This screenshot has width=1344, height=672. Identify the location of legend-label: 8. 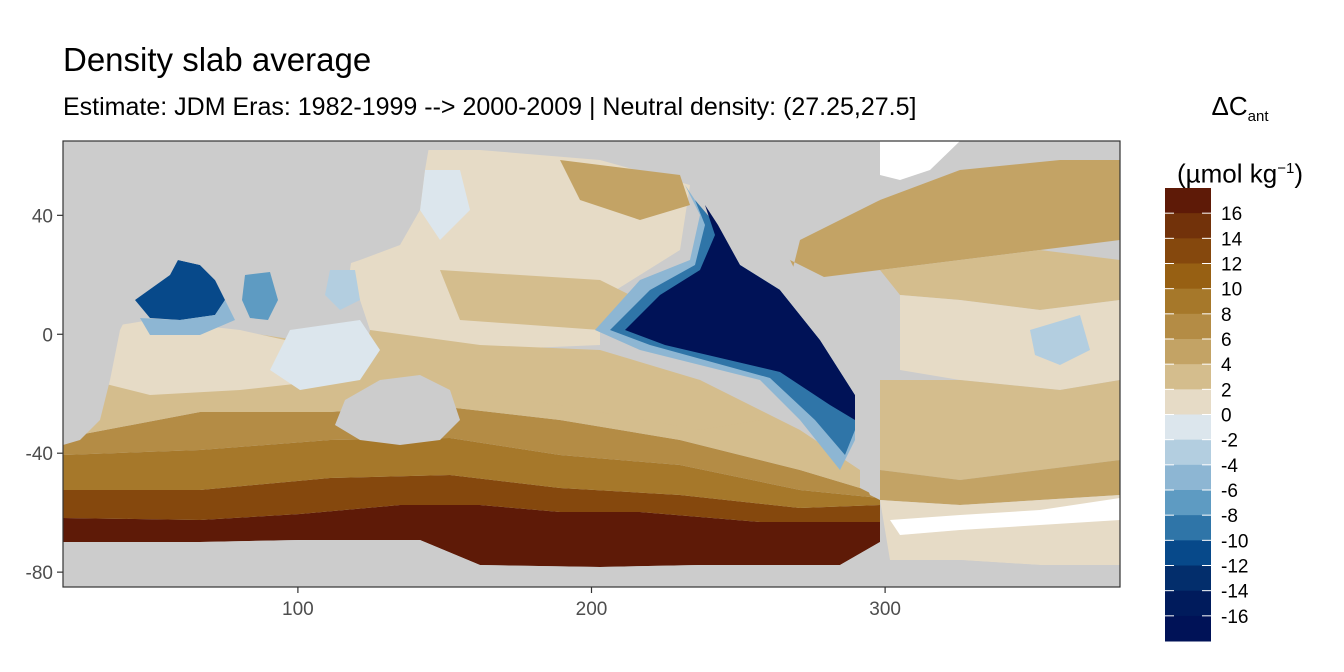
(1226, 315).